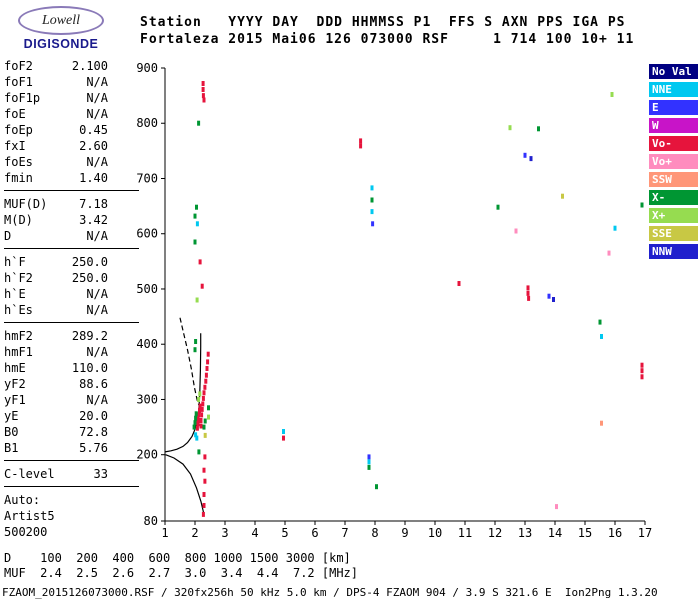  Describe the element at coordinates (93, 432) in the screenshot. I see `param-value: 72.8` at that location.